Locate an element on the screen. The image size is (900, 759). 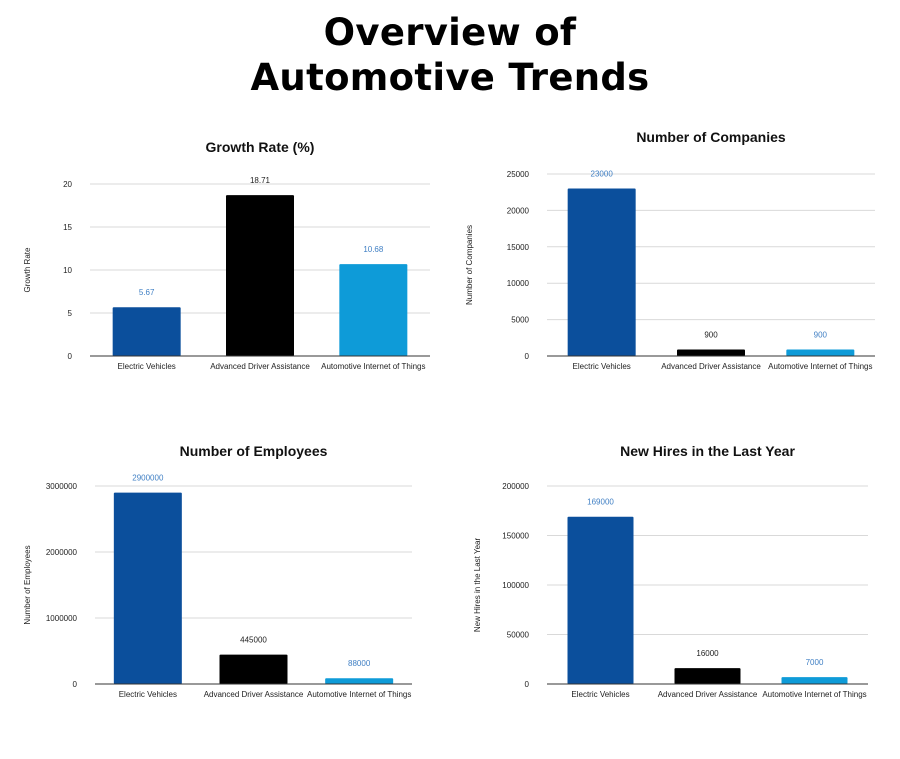
data-label-automotive-iot: 10.68 is located at coordinates (373, 249).